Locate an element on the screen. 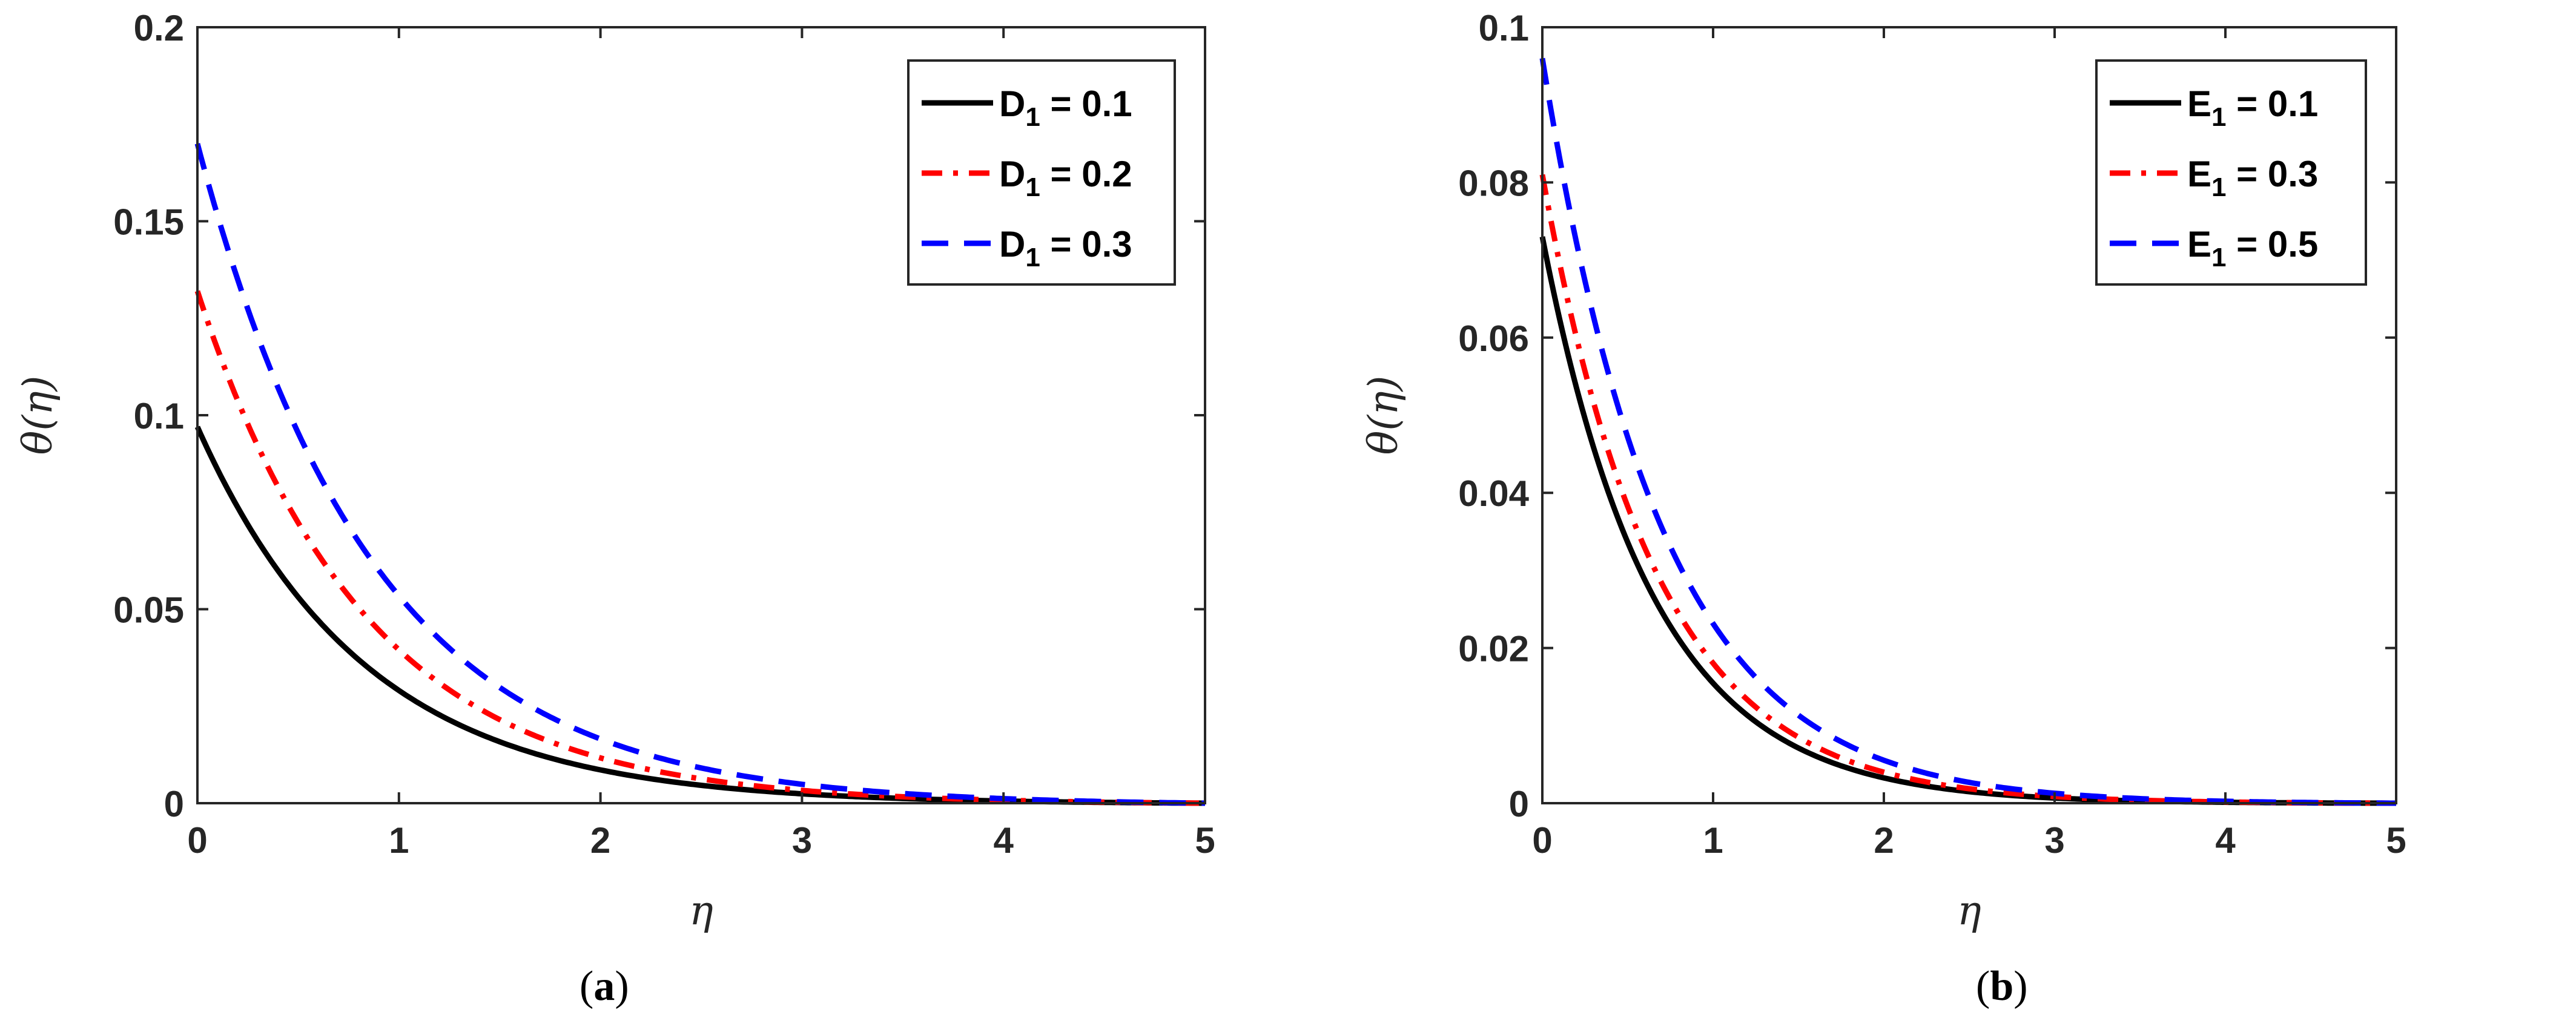 The image size is (2576, 1012). legend-label-3: E1 = 0.5 is located at coordinates (2252, 248).